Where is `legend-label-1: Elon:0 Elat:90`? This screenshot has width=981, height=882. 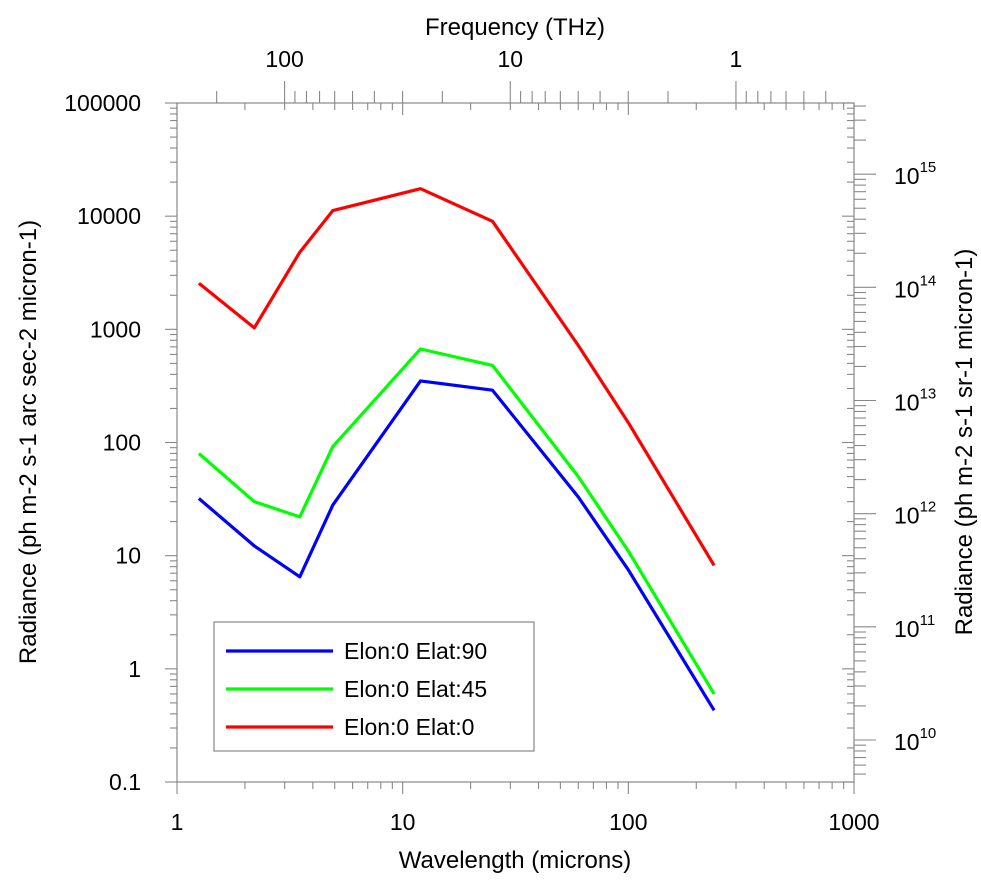 legend-label-1: Elon:0 Elat:90 is located at coordinates (415, 651).